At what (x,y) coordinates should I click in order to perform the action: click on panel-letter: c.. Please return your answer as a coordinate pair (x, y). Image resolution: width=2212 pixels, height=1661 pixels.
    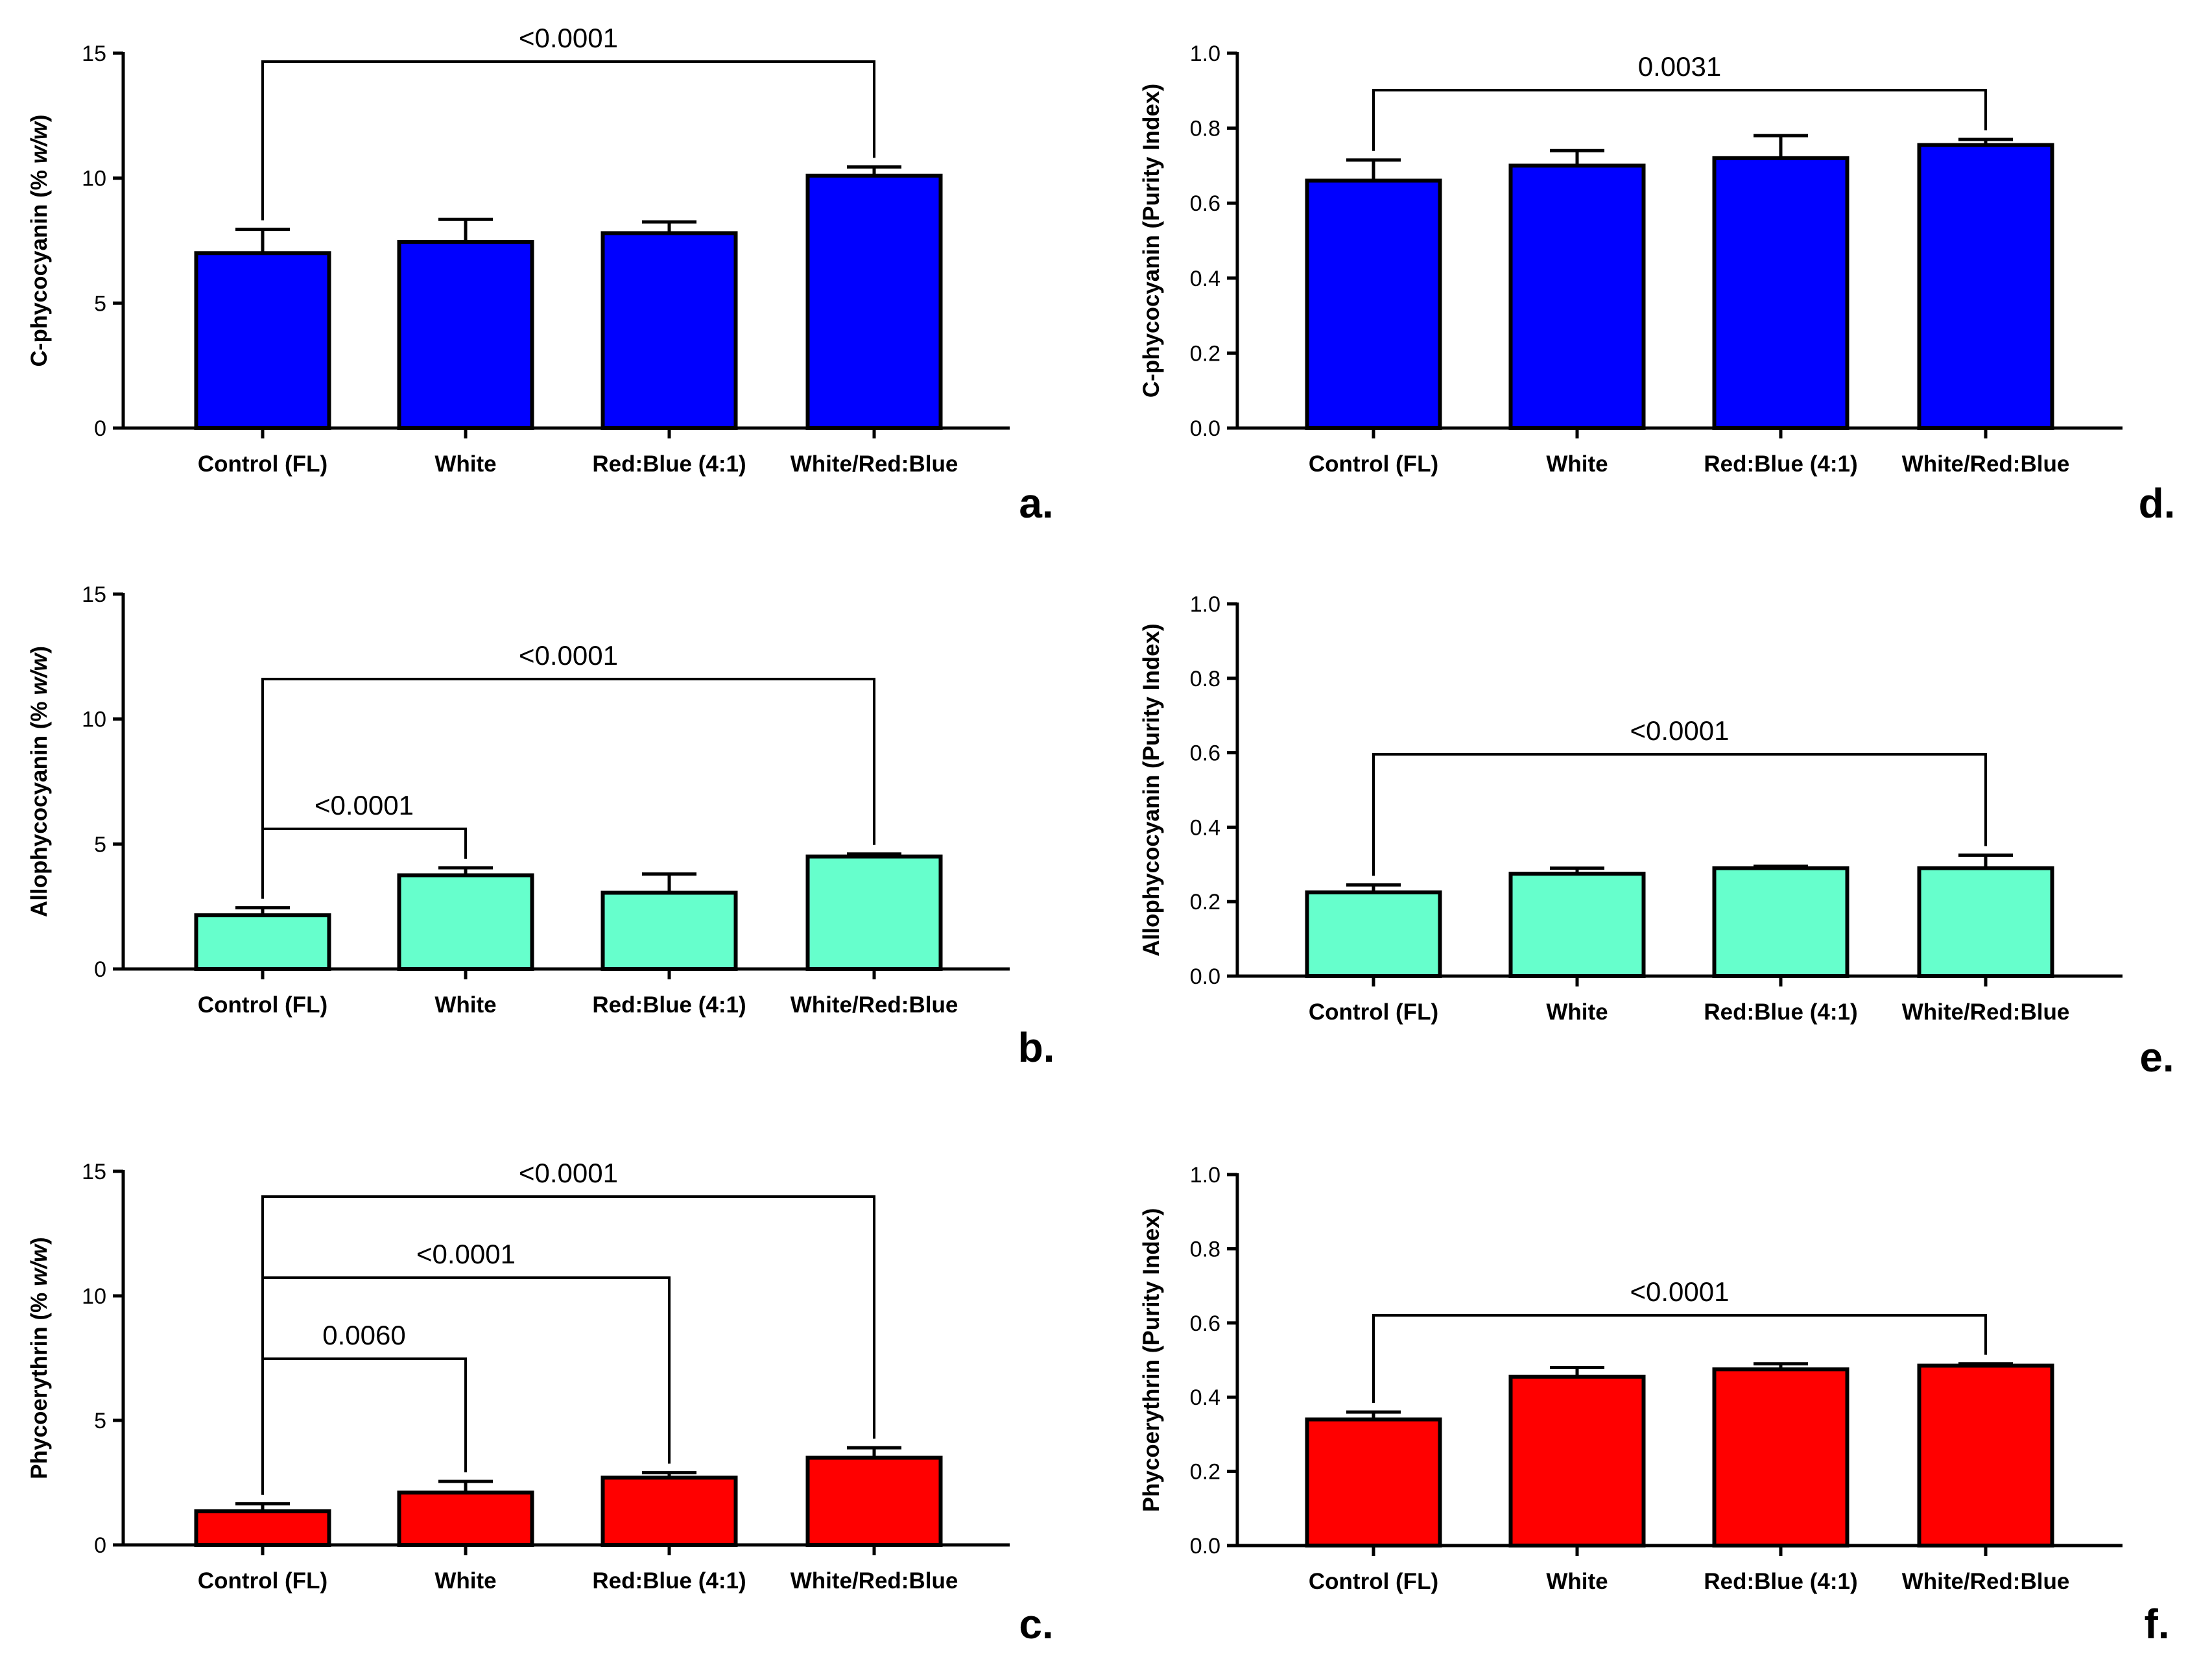
    Looking at the image, I should click on (1036, 1624).